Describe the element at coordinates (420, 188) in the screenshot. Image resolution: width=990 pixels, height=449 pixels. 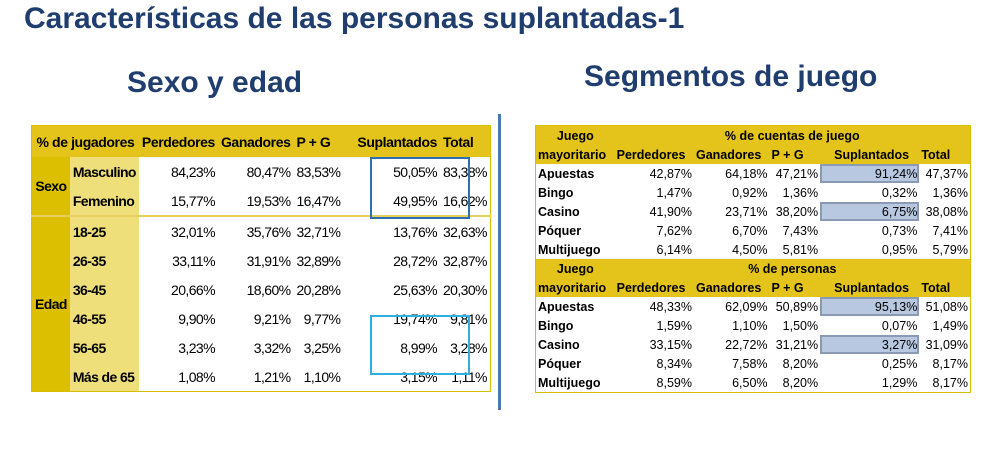
I see `highlight-box-sexo` at that location.